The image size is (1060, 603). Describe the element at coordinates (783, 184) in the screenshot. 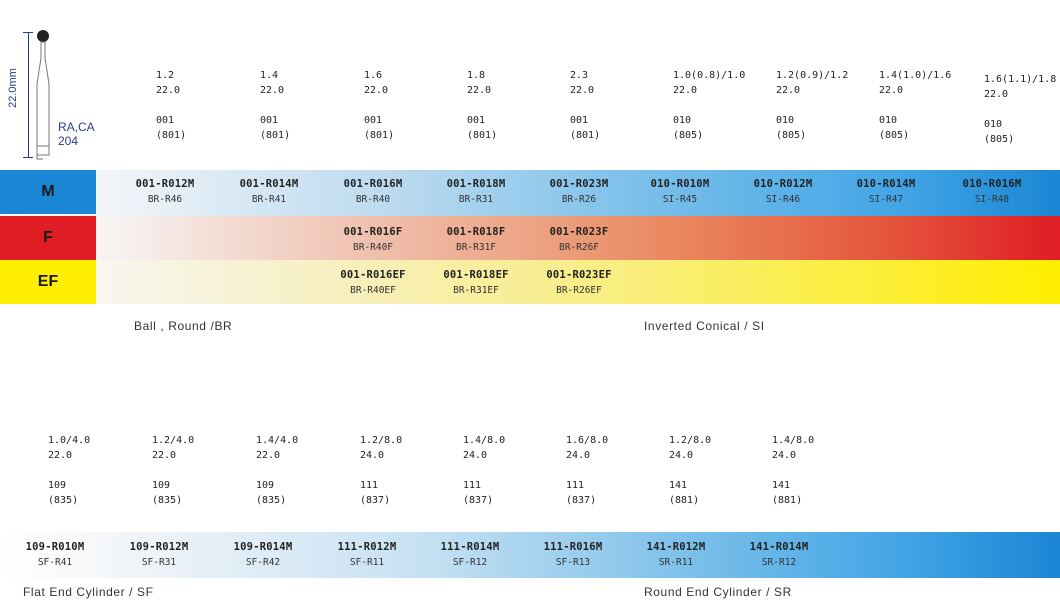

I see `product-code: 010-R012M` at that location.